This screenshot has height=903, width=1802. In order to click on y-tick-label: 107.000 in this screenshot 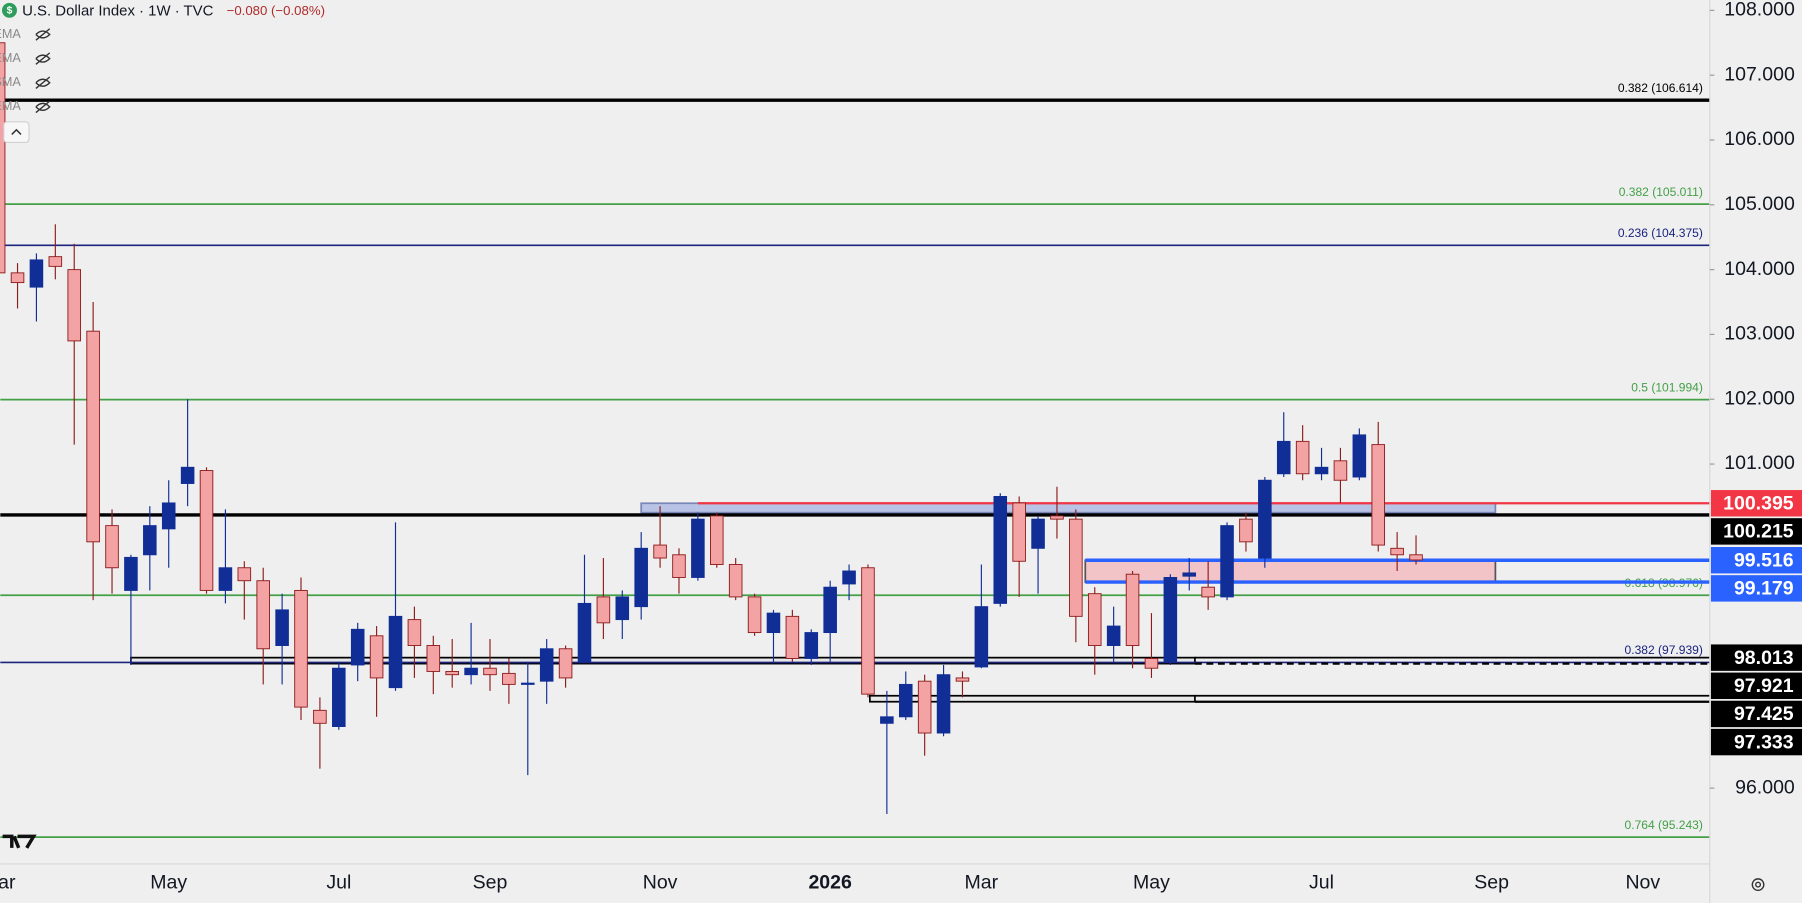, I will do `click(1759, 74)`.